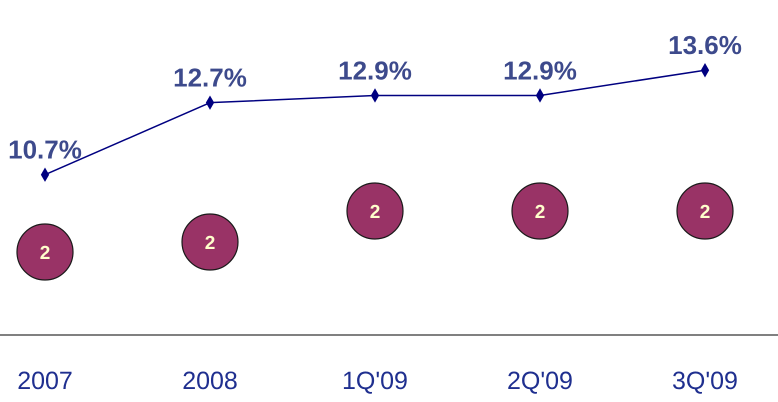 The width and height of the screenshot is (778, 402). Describe the element at coordinates (210, 77) in the screenshot. I see `data-label: 12.7%` at that location.